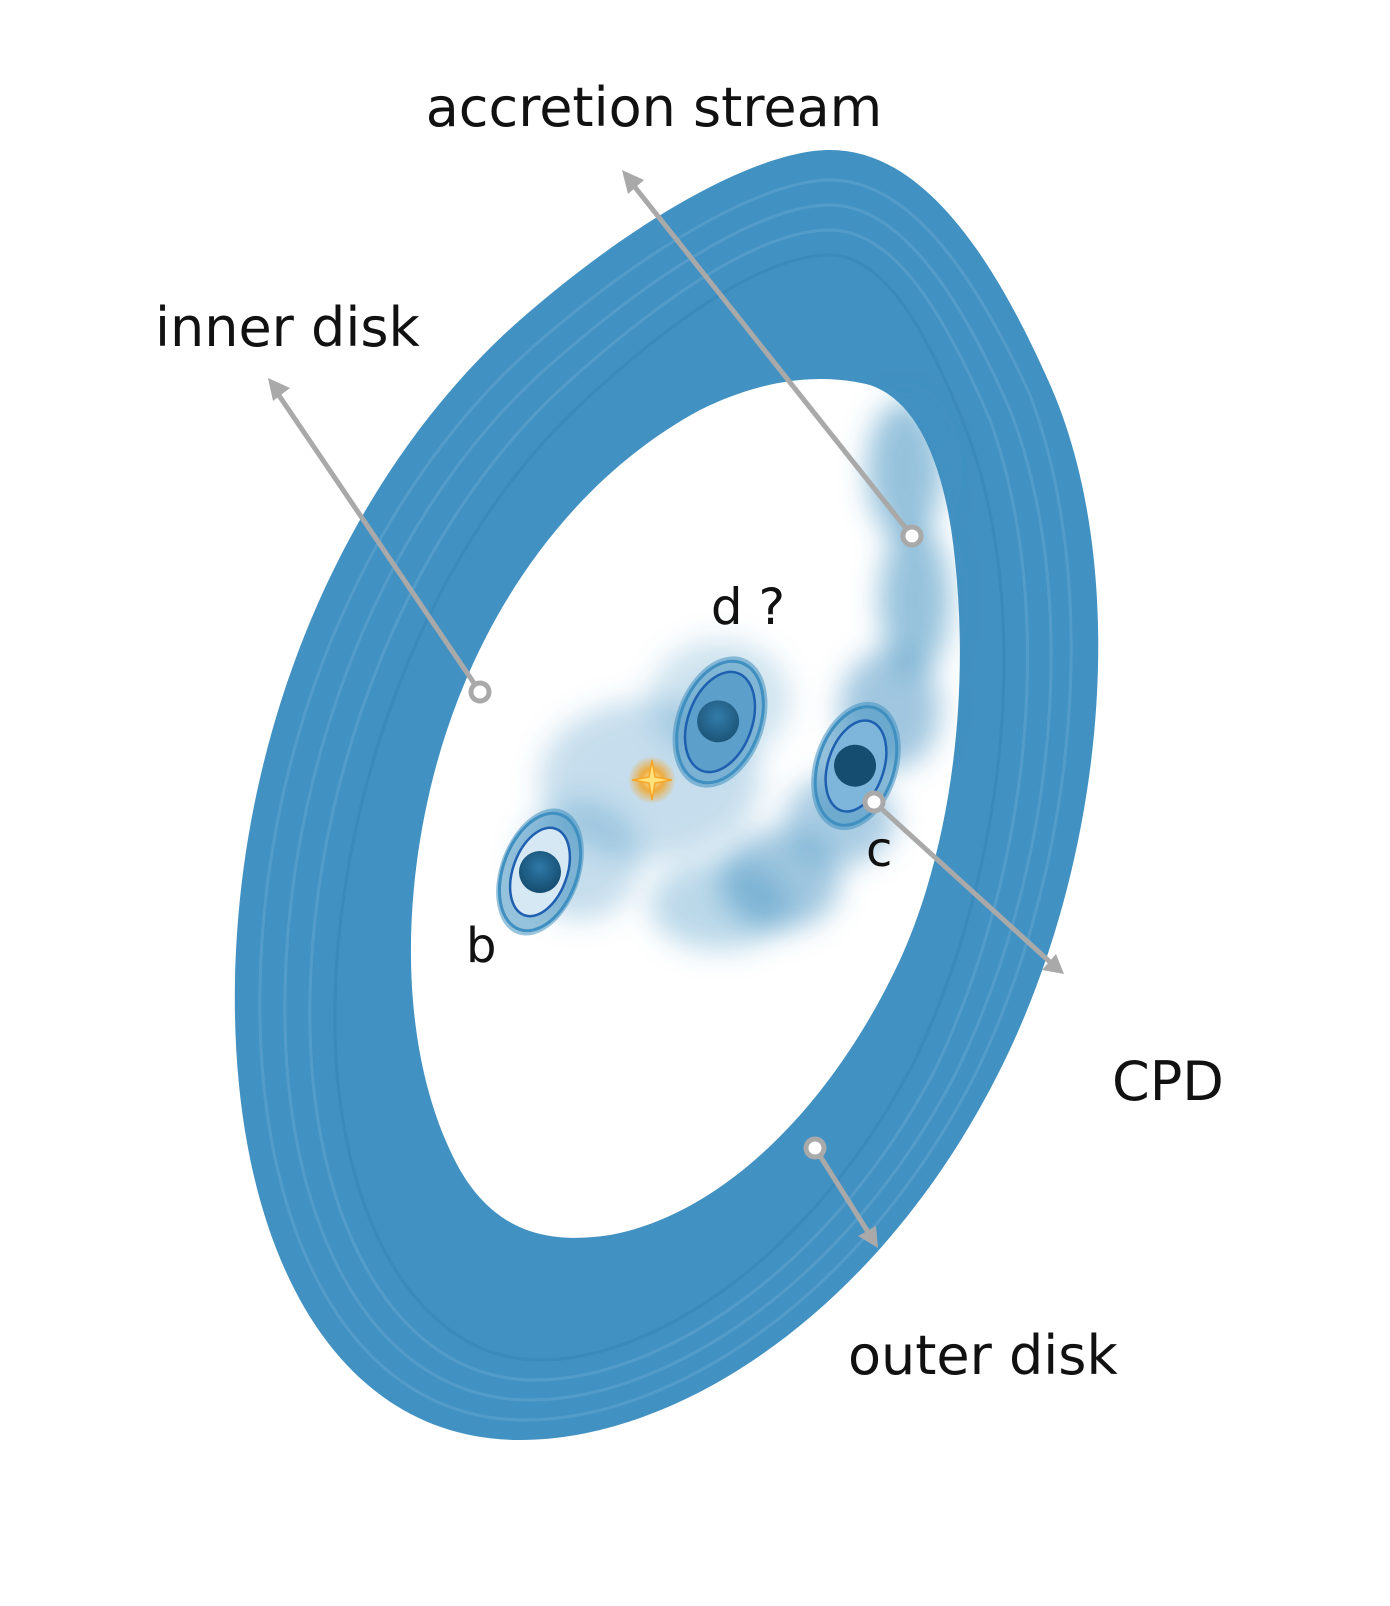 The width and height of the screenshot is (1390, 1606). Describe the element at coordinates (481, 946) in the screenshot. I see `label-planet-b: b` at that location.